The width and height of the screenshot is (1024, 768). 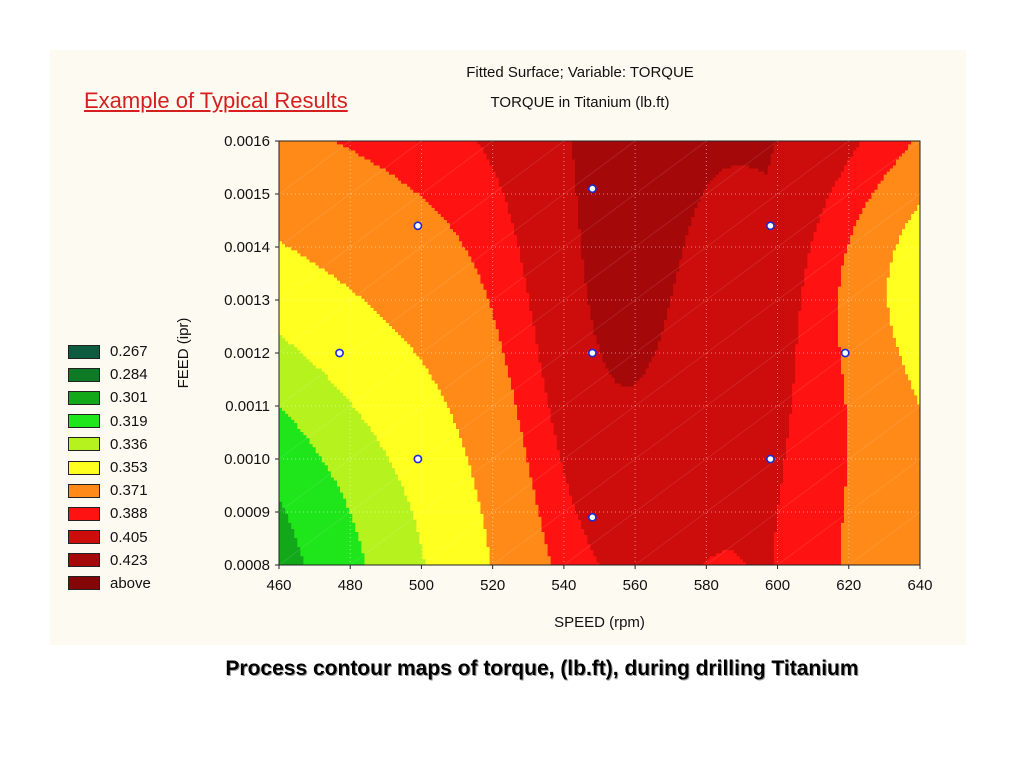 What do you see at coordinates (599, 622) in the screenshot?
I see `x-axis-label: SPEED (rpm)` at bounding box center [599, 622].